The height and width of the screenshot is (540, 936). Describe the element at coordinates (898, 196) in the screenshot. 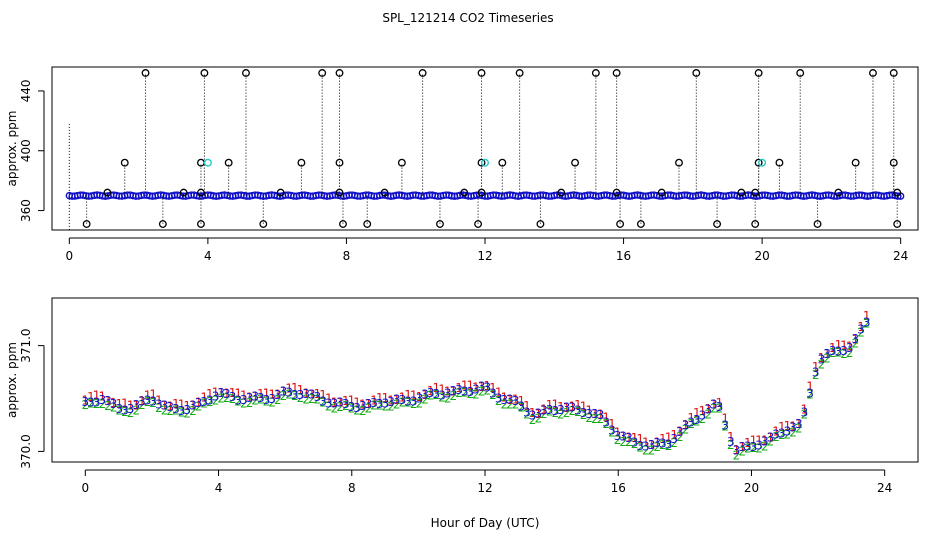

I see `baseline-point` at that location.